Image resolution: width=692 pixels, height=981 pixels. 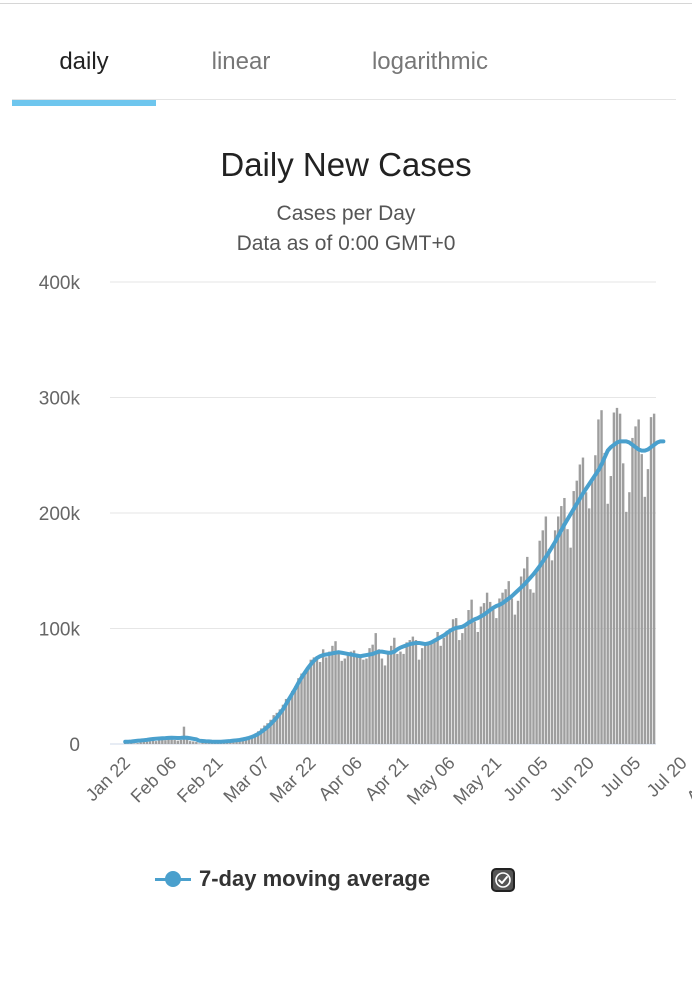 I want to click on legend-label: 7-day moving average, so click(x=315, y=878).